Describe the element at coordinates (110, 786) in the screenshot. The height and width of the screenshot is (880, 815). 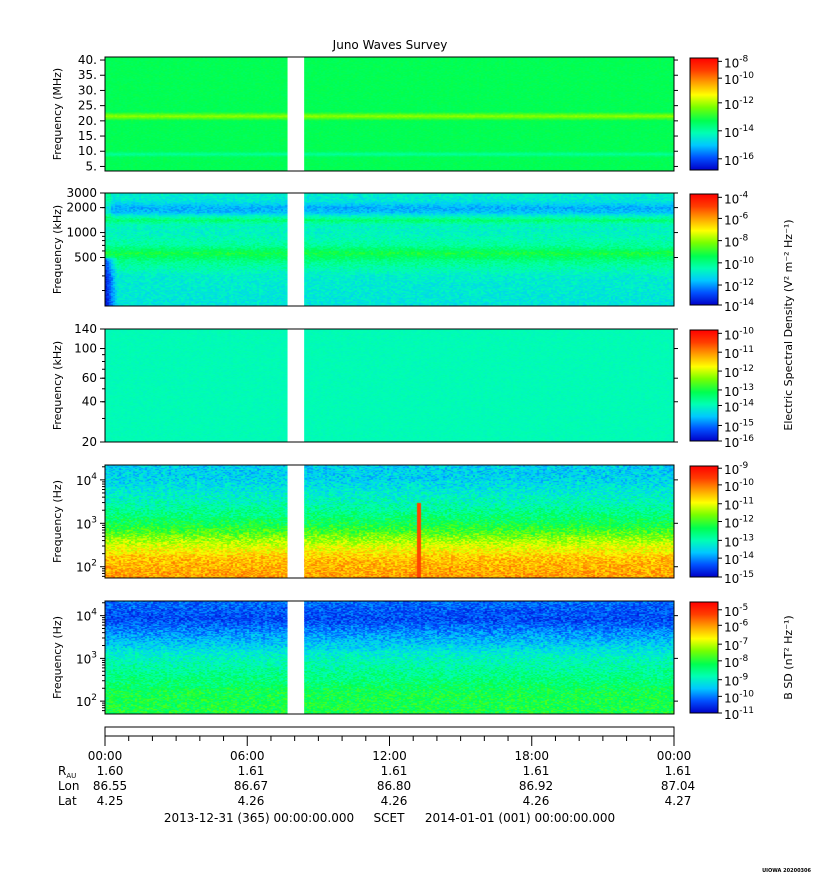
I see `ephemeris-value: 86.55` at that location.